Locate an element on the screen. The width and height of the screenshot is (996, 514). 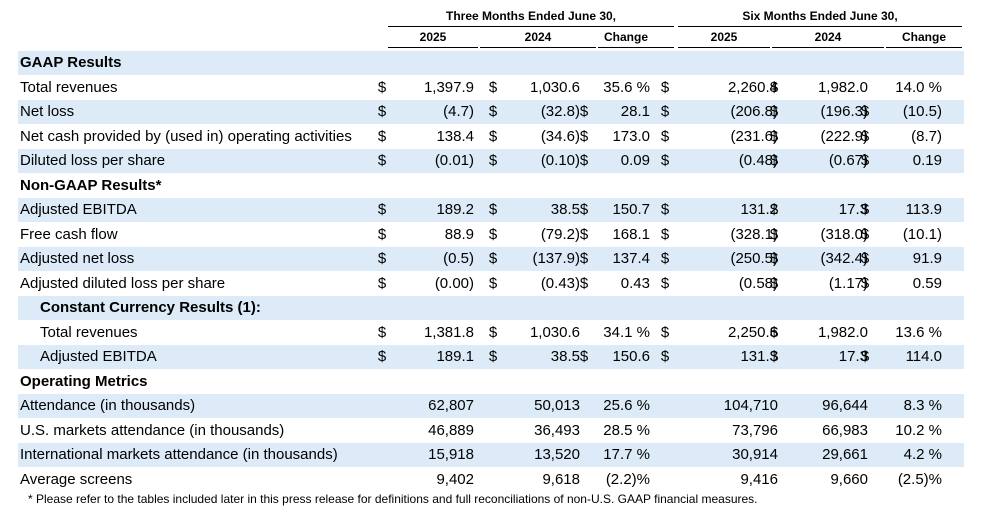
header-col-change-six: Change is located at coordinates (923, 37).